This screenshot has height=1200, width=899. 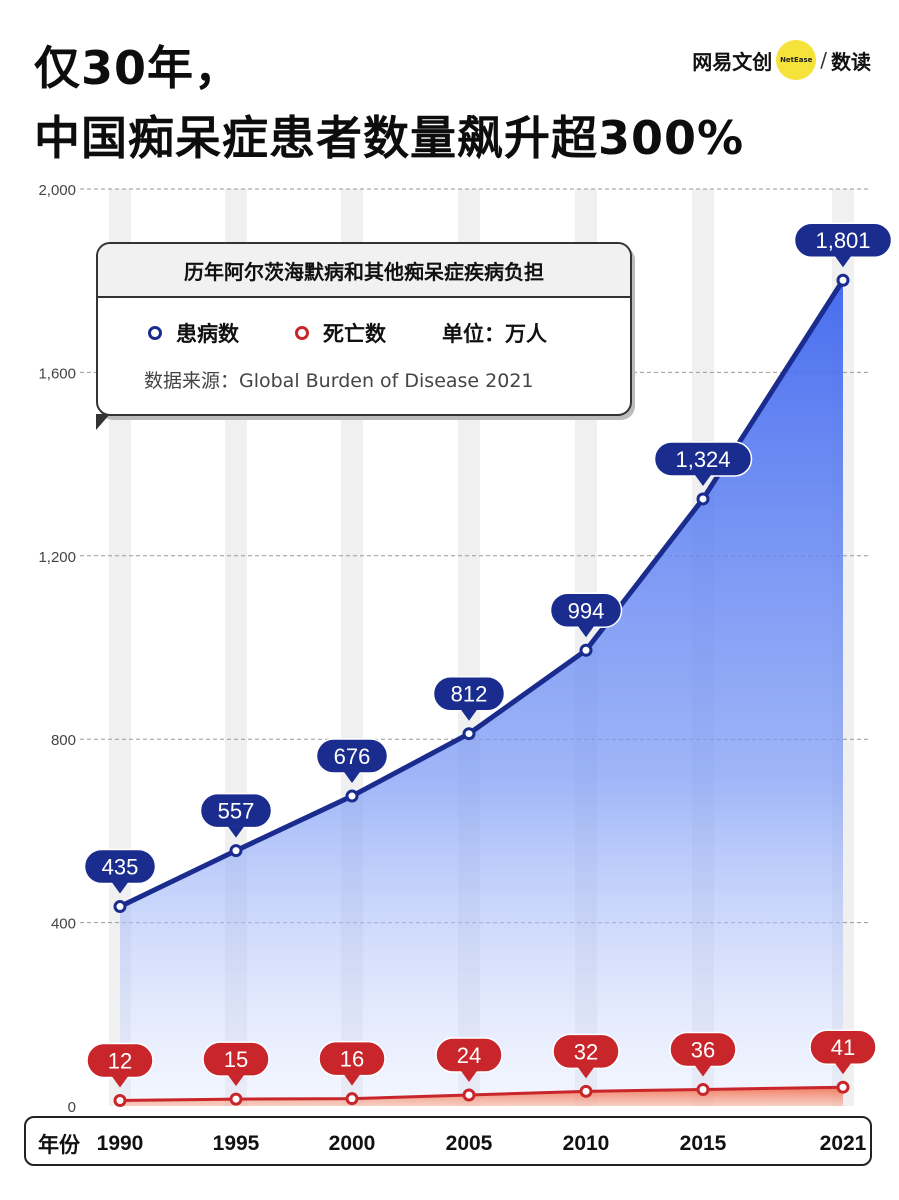 I want to click on patient-callout: 1,801, so click(x=843, y=245).